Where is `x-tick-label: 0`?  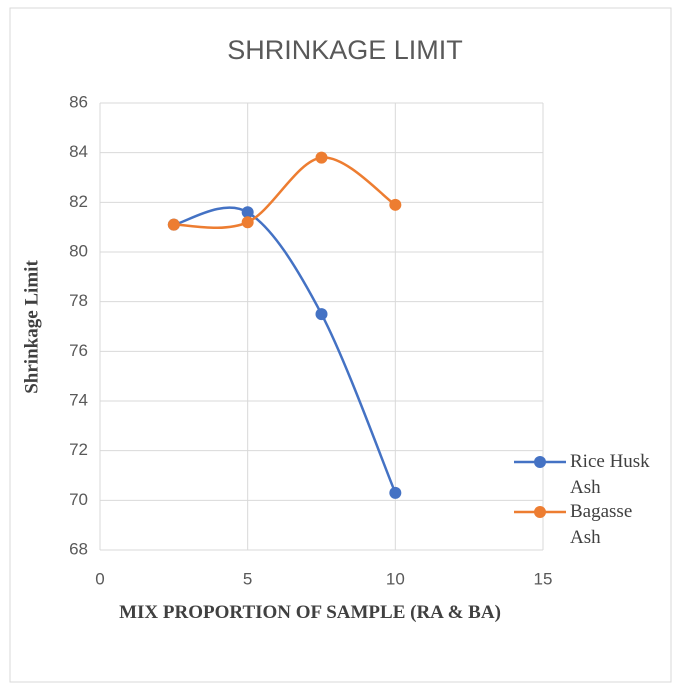 x-tick-label: 0 is located at coordinates (99, 578).